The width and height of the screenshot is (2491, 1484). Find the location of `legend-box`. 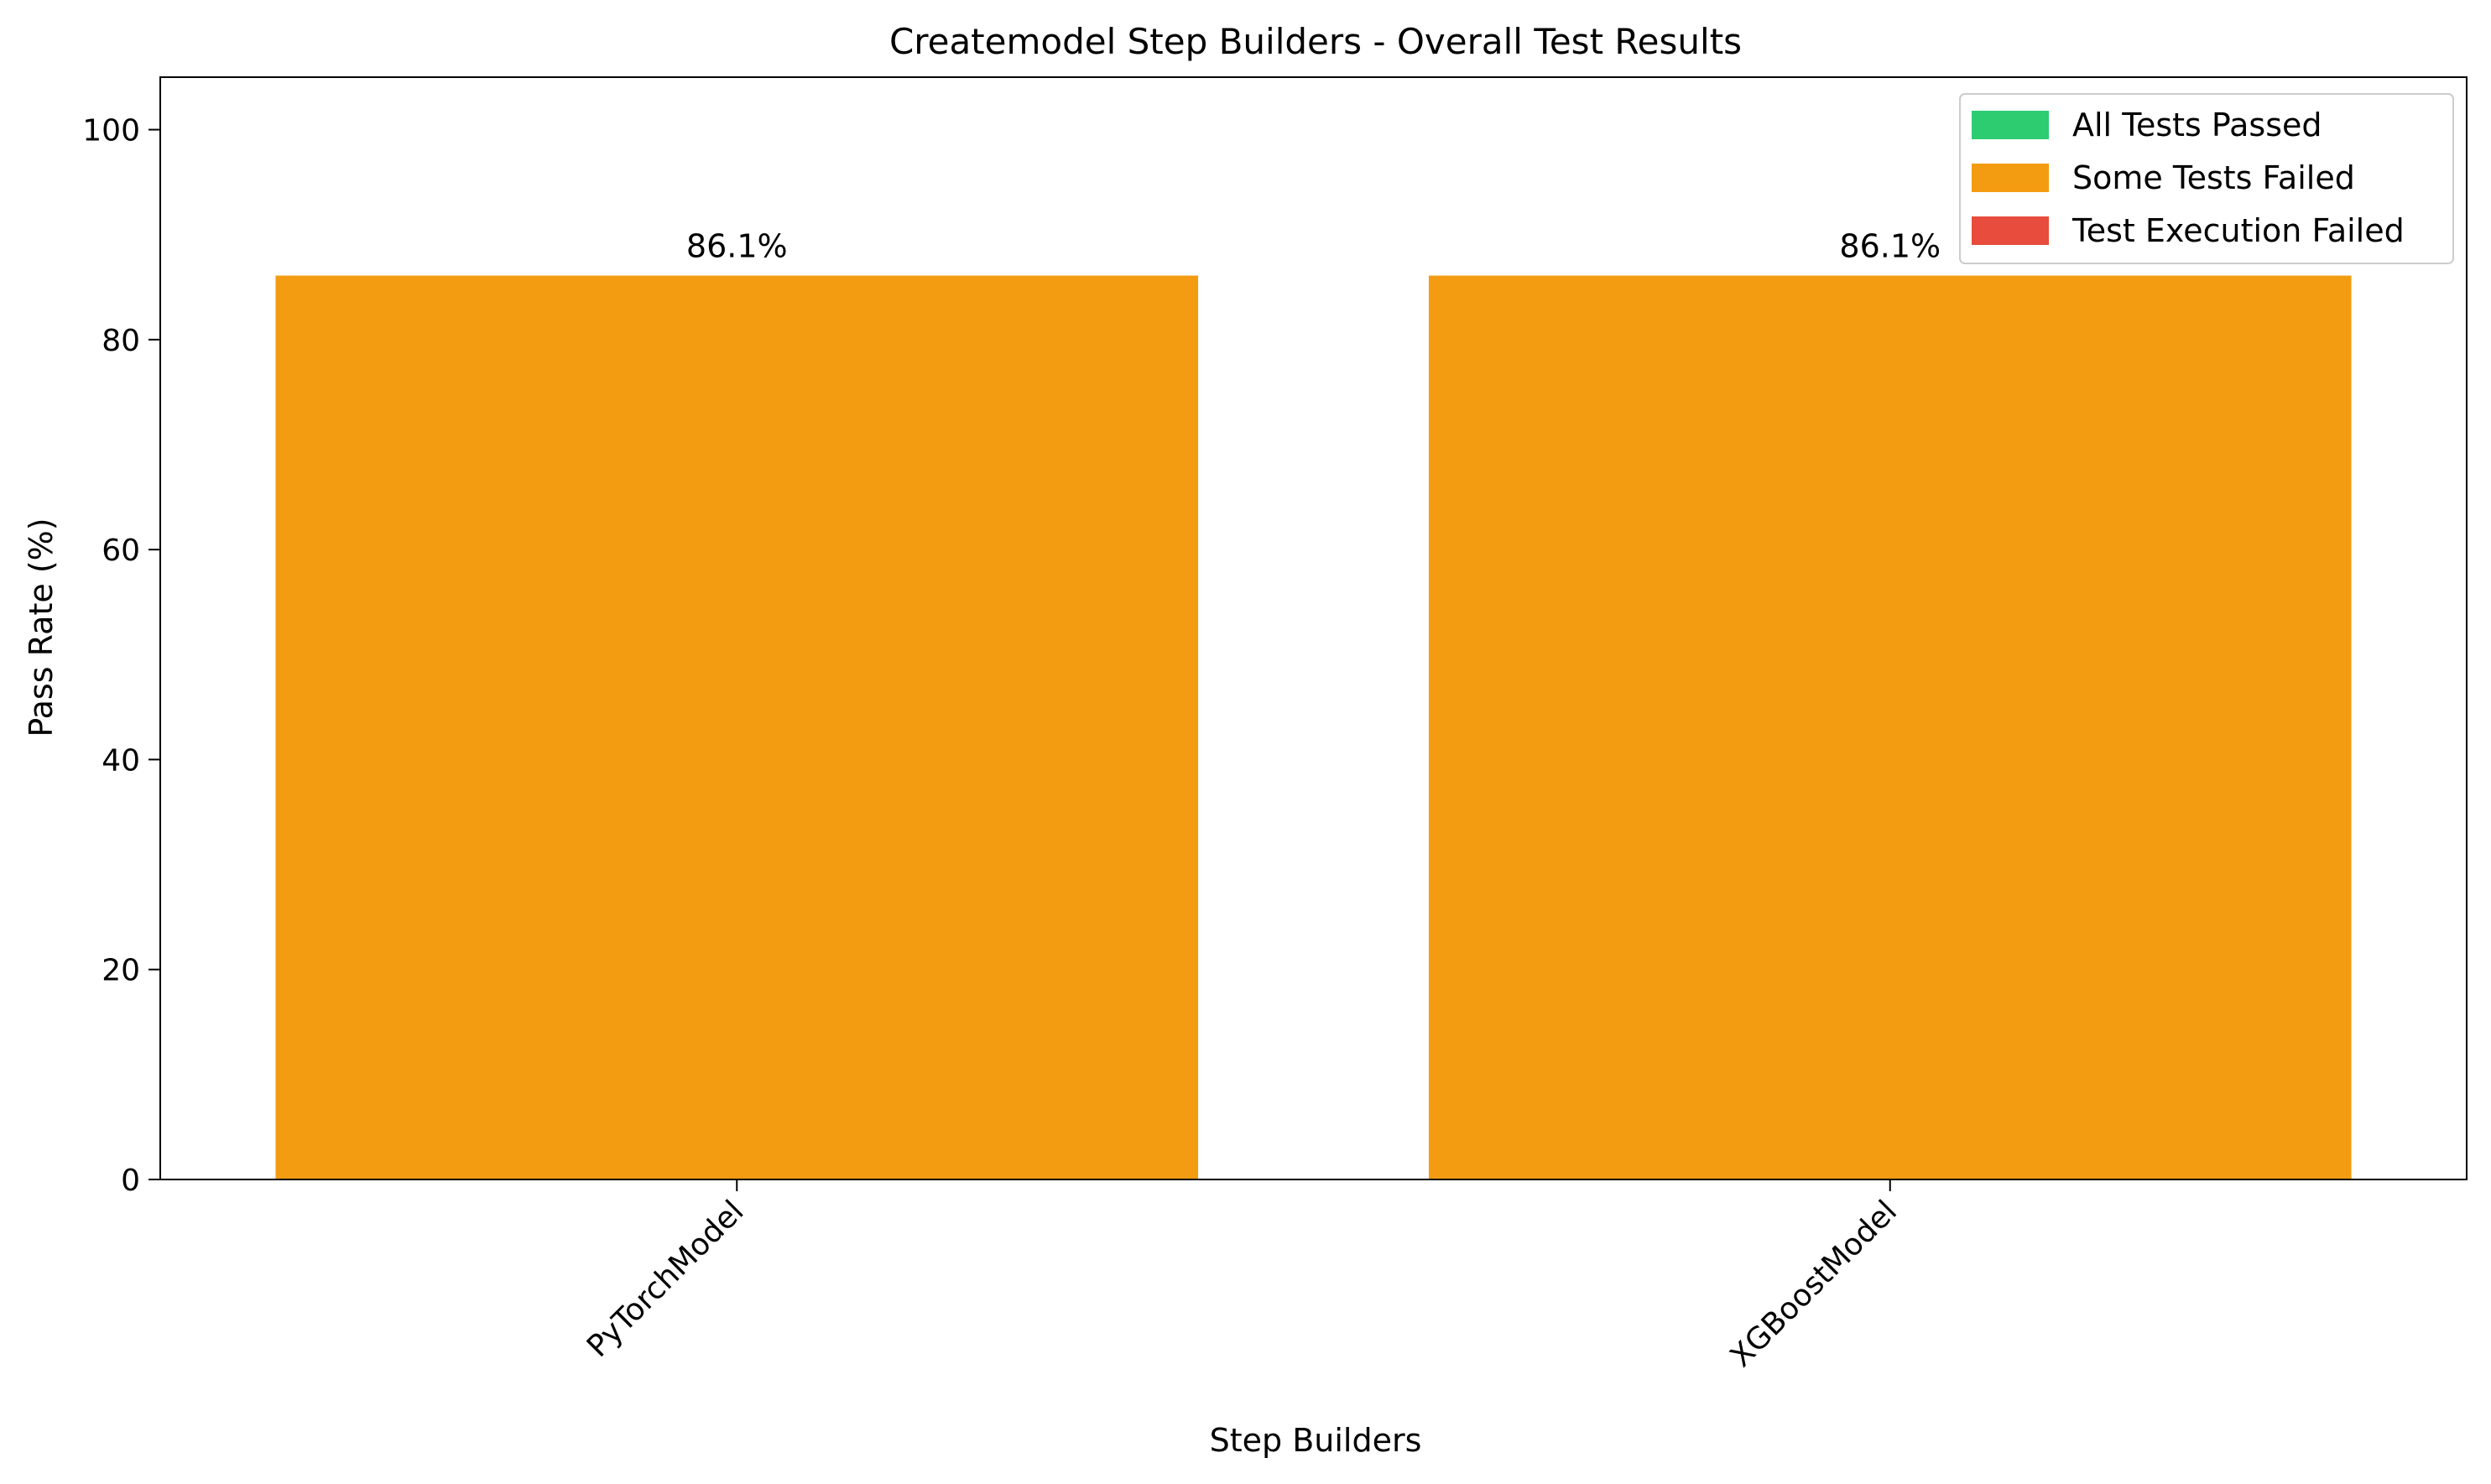

legend-box is located at coordinates (2207, 178).